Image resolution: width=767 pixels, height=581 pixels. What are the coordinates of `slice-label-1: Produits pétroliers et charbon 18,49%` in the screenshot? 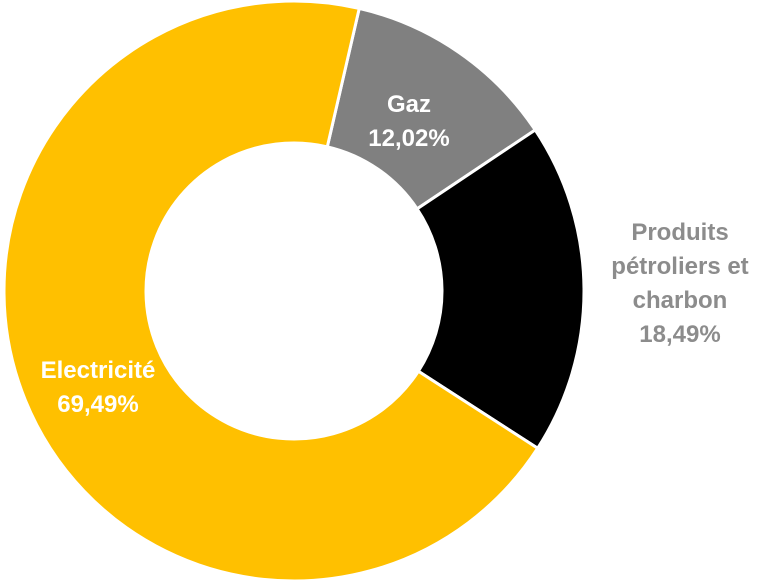 It's located at (679, 283).